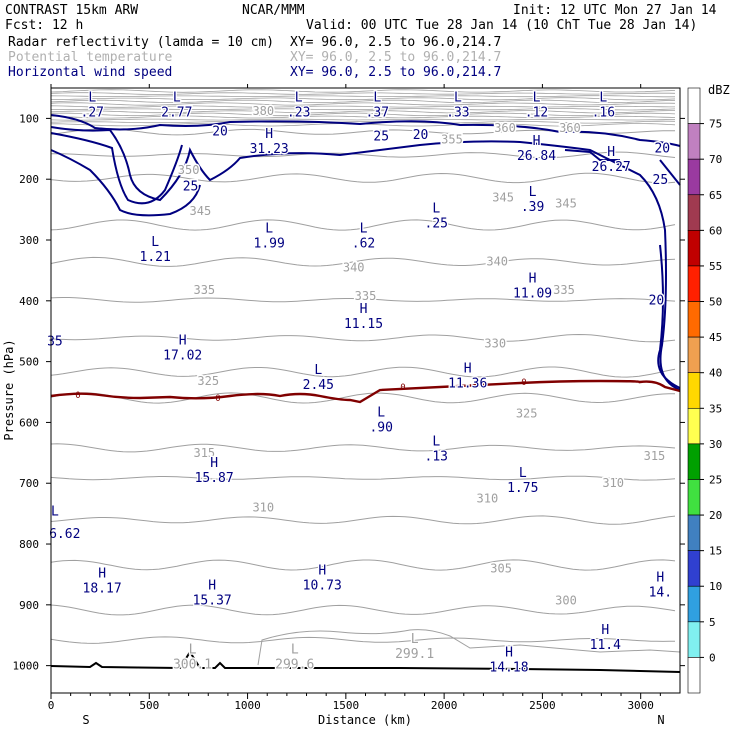  I want to click on colorbar-level-label: 45, so click(715, 337).